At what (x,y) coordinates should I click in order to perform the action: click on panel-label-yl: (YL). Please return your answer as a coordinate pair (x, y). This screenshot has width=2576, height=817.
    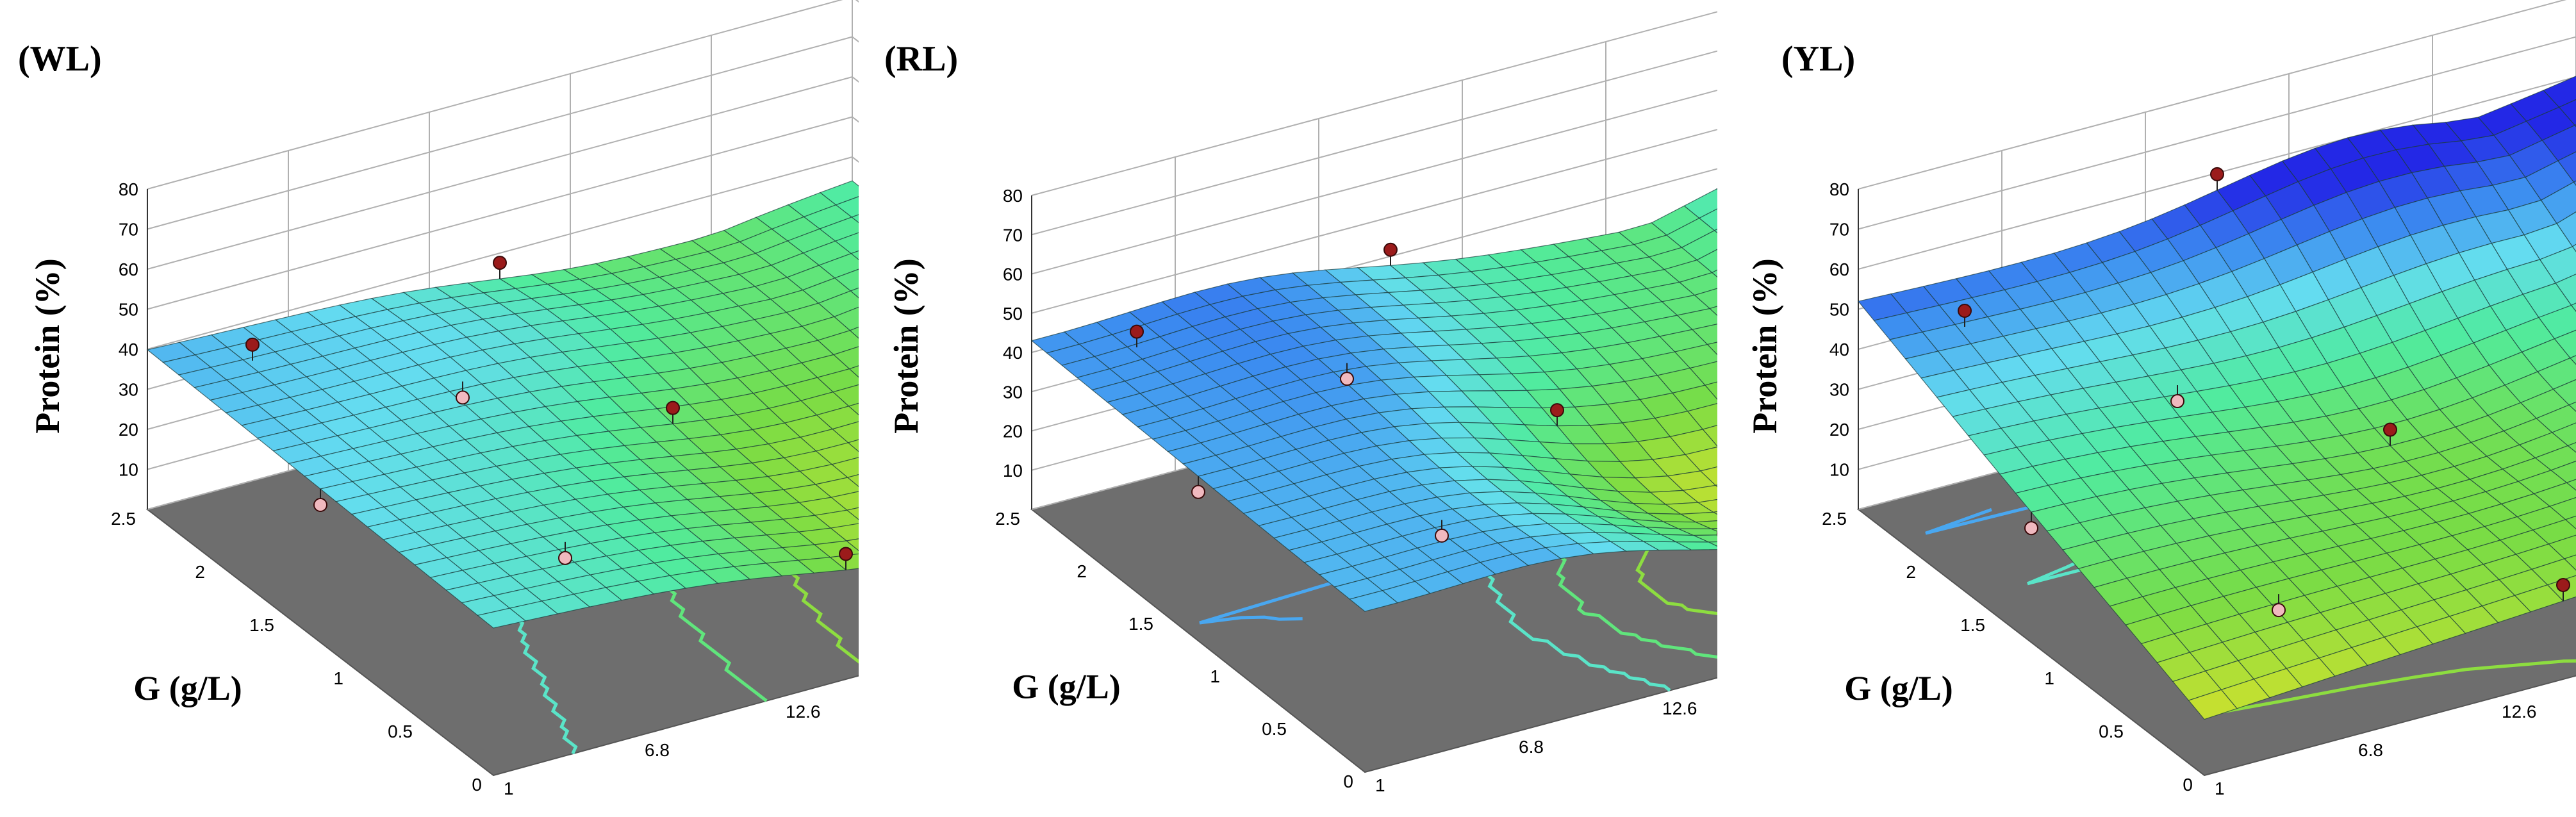
    Looking at the image, I should click on (1818, 59).